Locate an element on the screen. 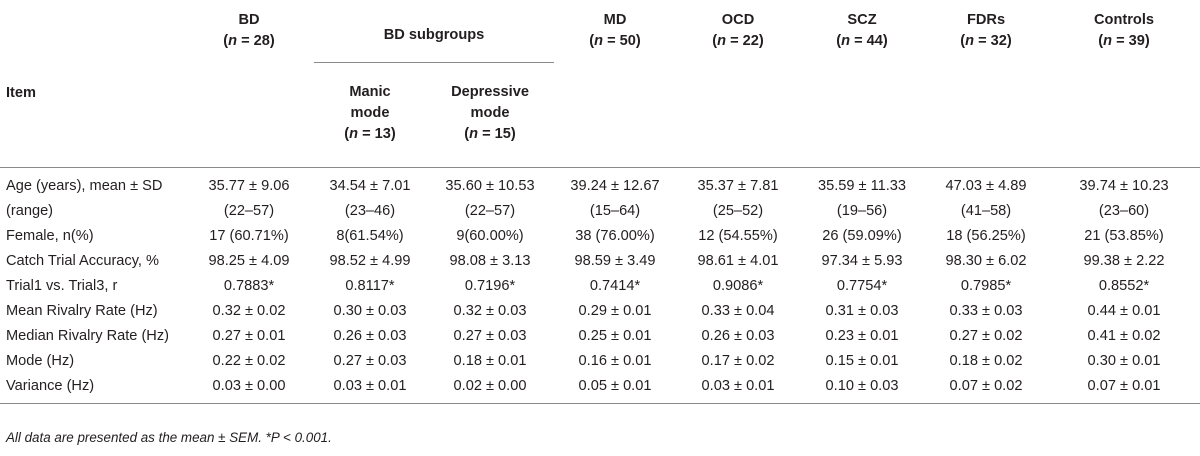 The image size is (1200, 456). table-cell: 35.59 ± 11.33 is located at coordinates (862, 186).